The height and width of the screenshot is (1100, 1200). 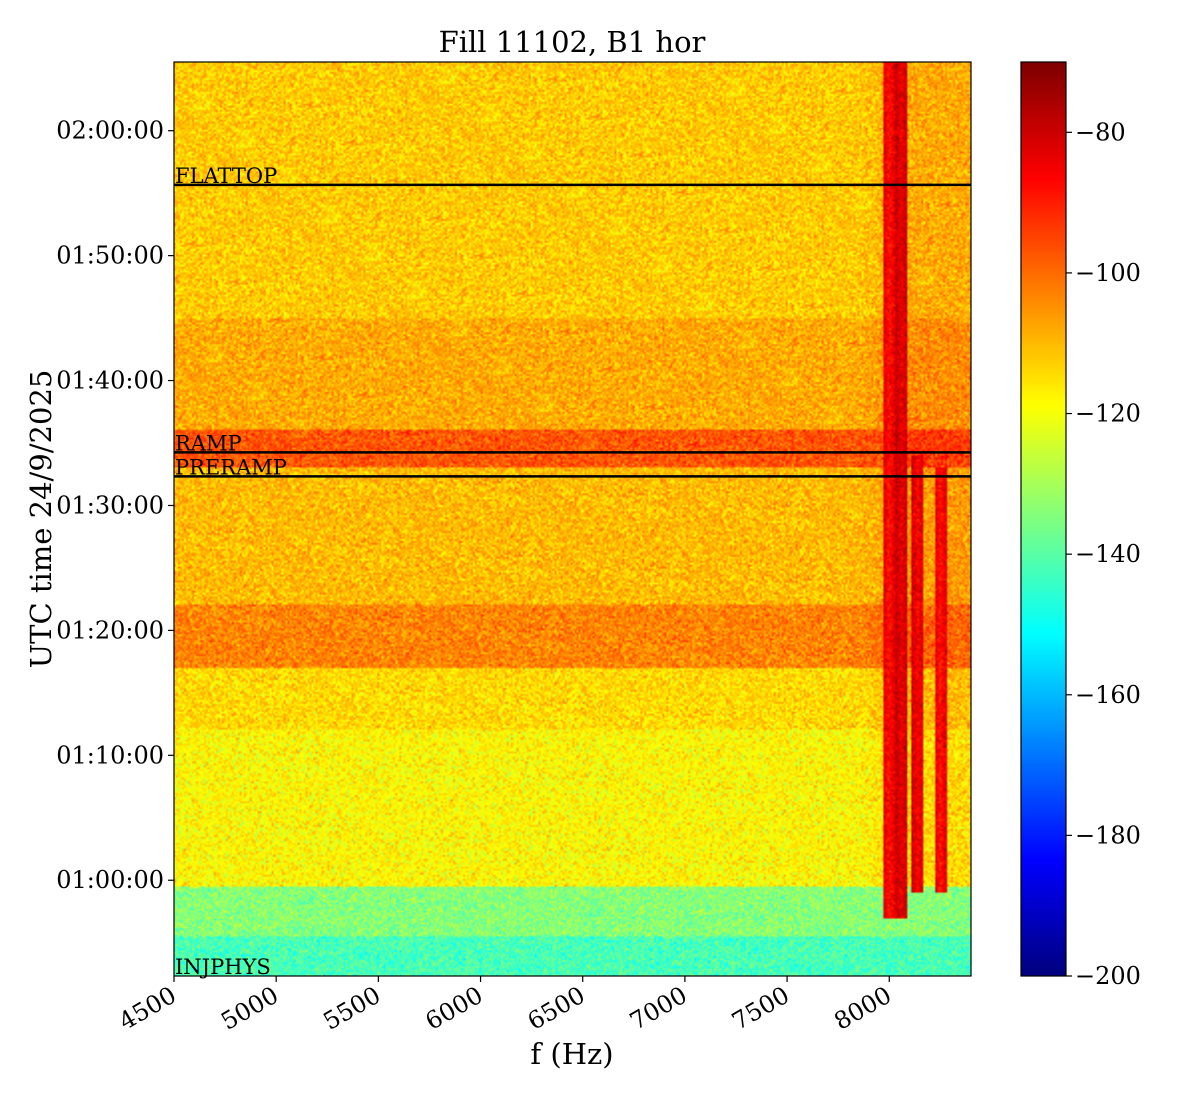 What do you see at coordinates (223, 967) in the screenshot?
I see `event-label: INJPHYS` at bounding box center [223, 967].